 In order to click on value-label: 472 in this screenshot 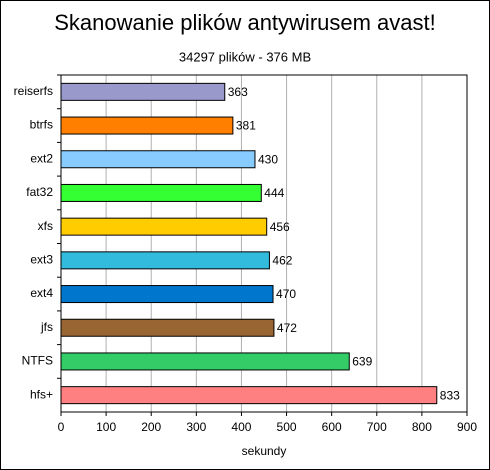, I will do `click(287, 328)`.